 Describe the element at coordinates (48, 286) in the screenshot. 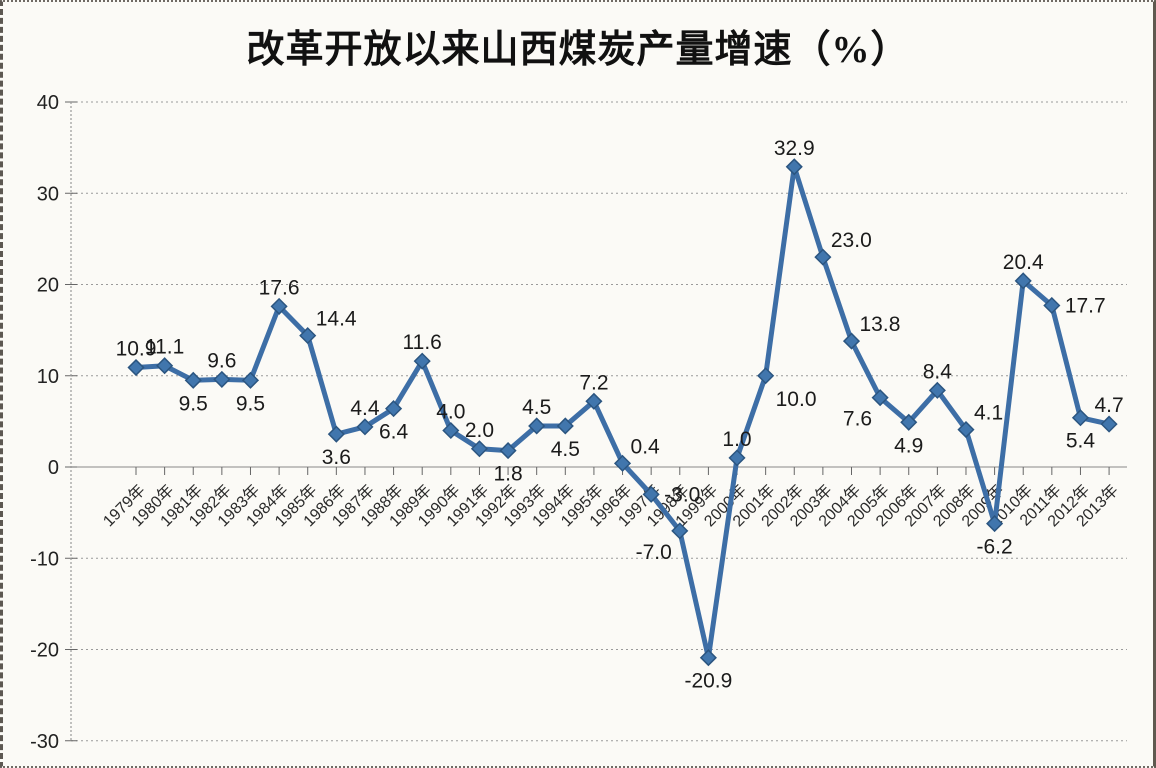

I see `y-tick-label: 20` at that location.